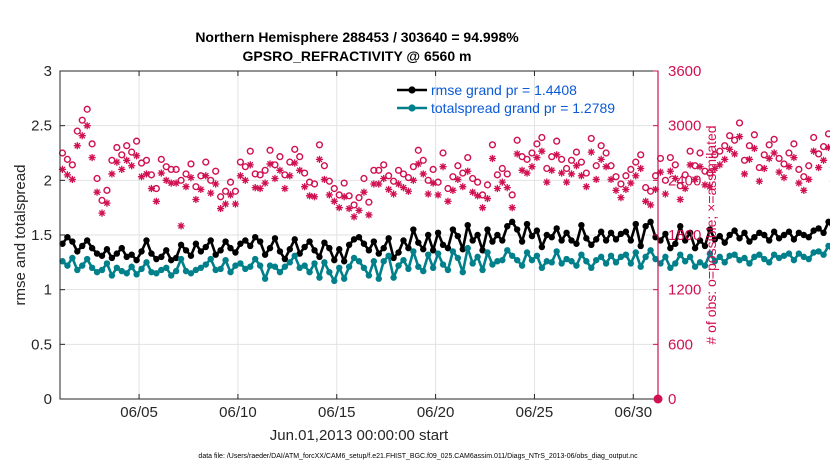  What do you see at coordinates (711, 234) in the screenshot?
I see `y-axis-label-right: # of obs: o=possible; ×=assimilated` at bounding box center [711, 234].